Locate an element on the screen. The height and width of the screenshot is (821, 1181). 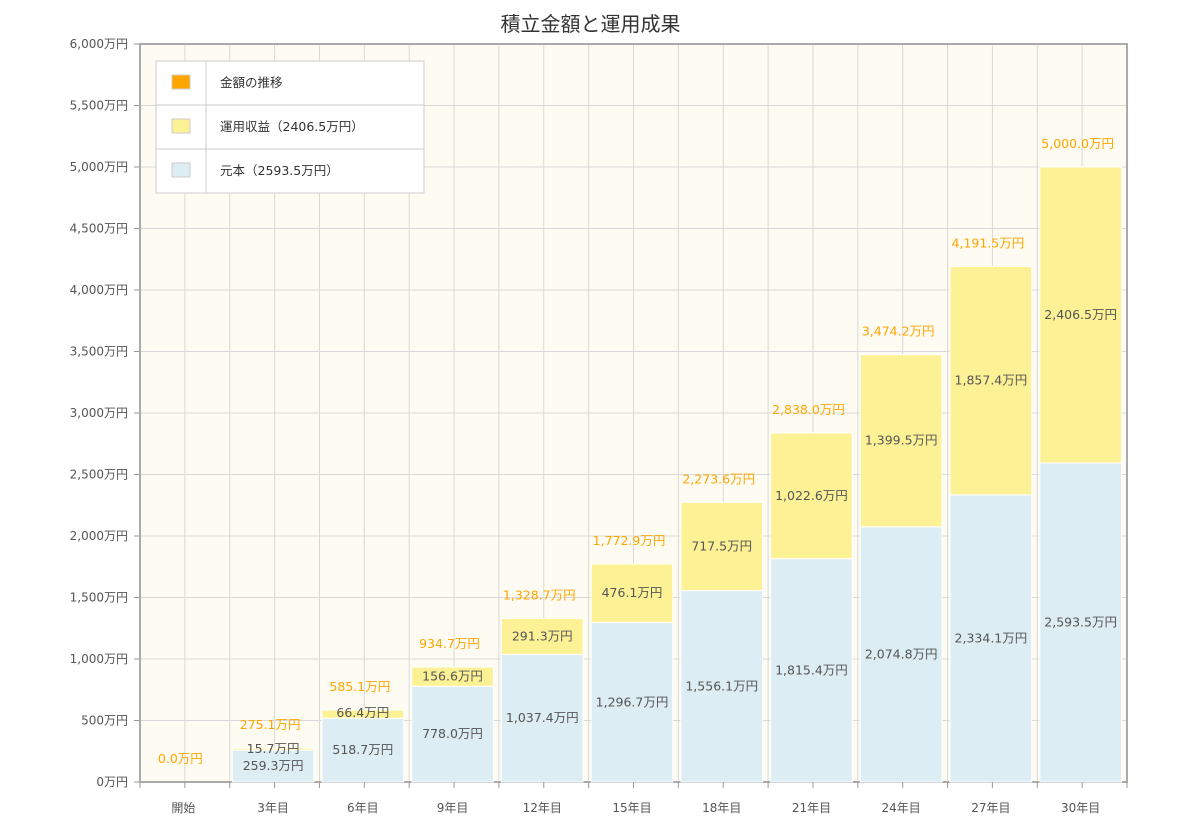
bar-label-earnings: 1,857.4万円 is located at coordinates (991, 380).